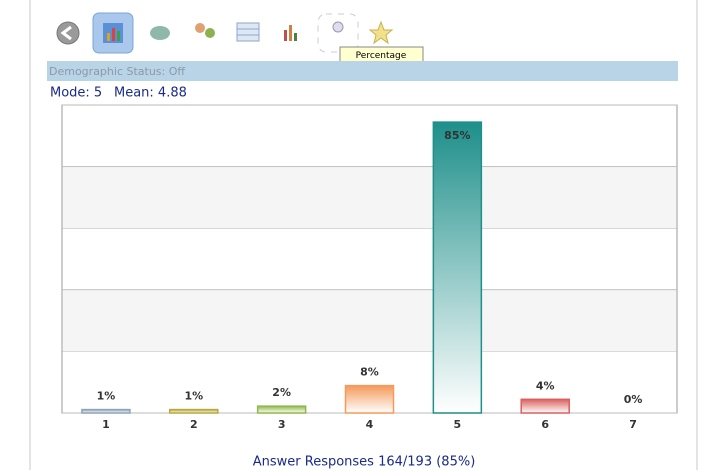  What do you see at coordinates (285, 35) in the screenshot?
I see `column-icon` at bounding box center [285, 35].